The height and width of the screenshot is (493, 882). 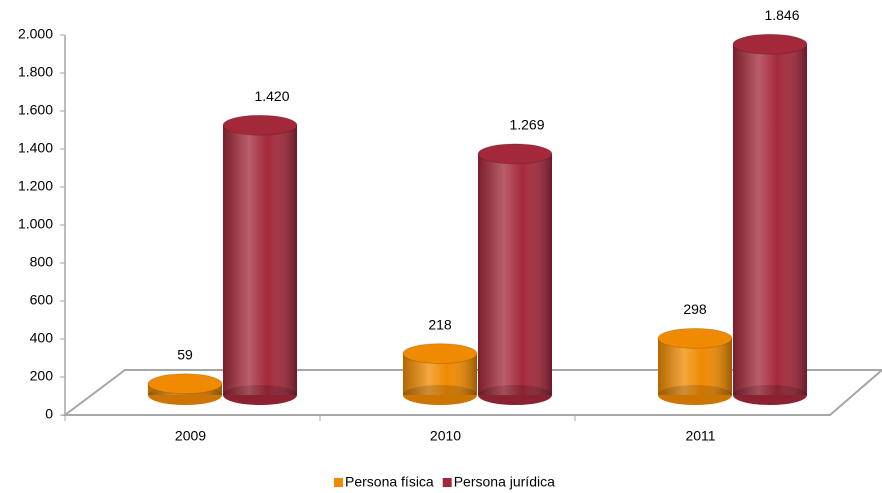 What do you see at coordinates (185, 354) in the screenshot?
I see `data-label: 59` at bounding box center [185, 354].